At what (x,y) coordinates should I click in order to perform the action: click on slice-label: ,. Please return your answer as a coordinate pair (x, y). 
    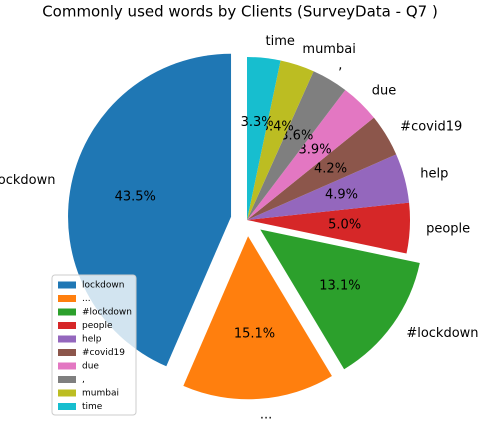
    Looking at the image, I should click on (340, 65).